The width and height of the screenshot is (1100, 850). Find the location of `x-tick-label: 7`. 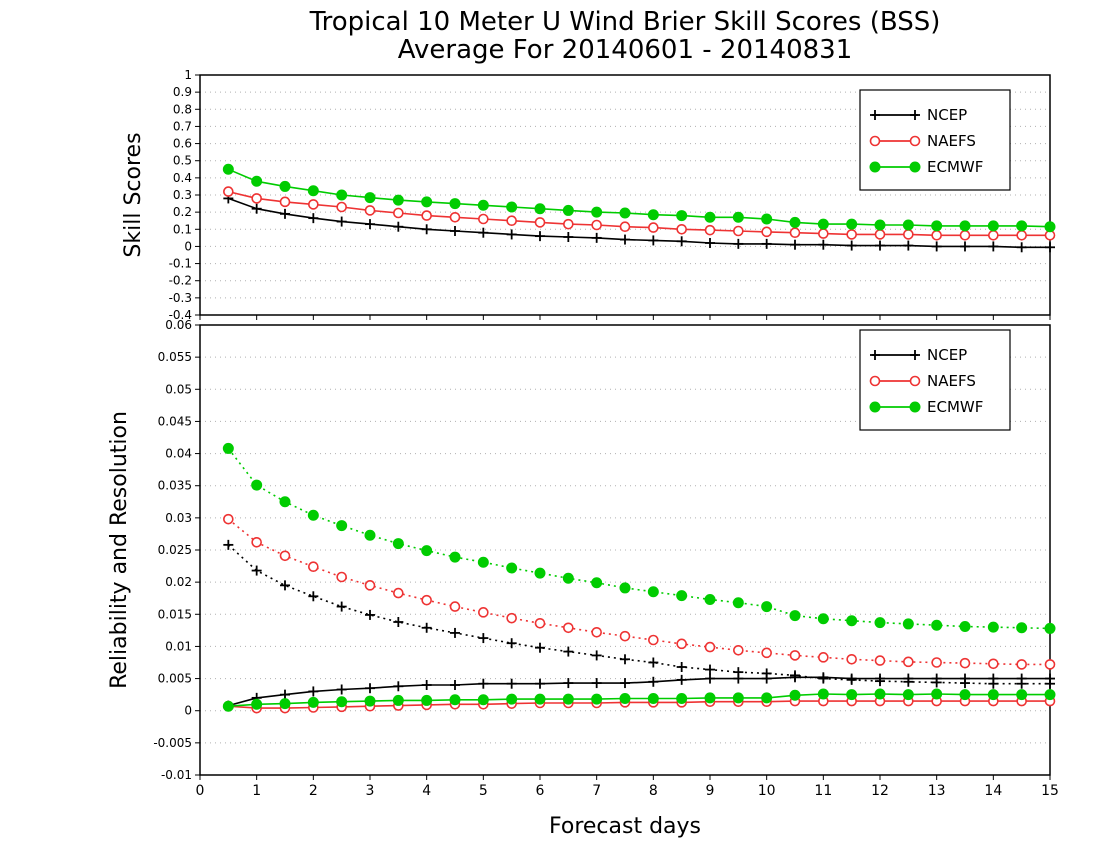

x-tick-label: 7 is located at coordinates (596, 791).